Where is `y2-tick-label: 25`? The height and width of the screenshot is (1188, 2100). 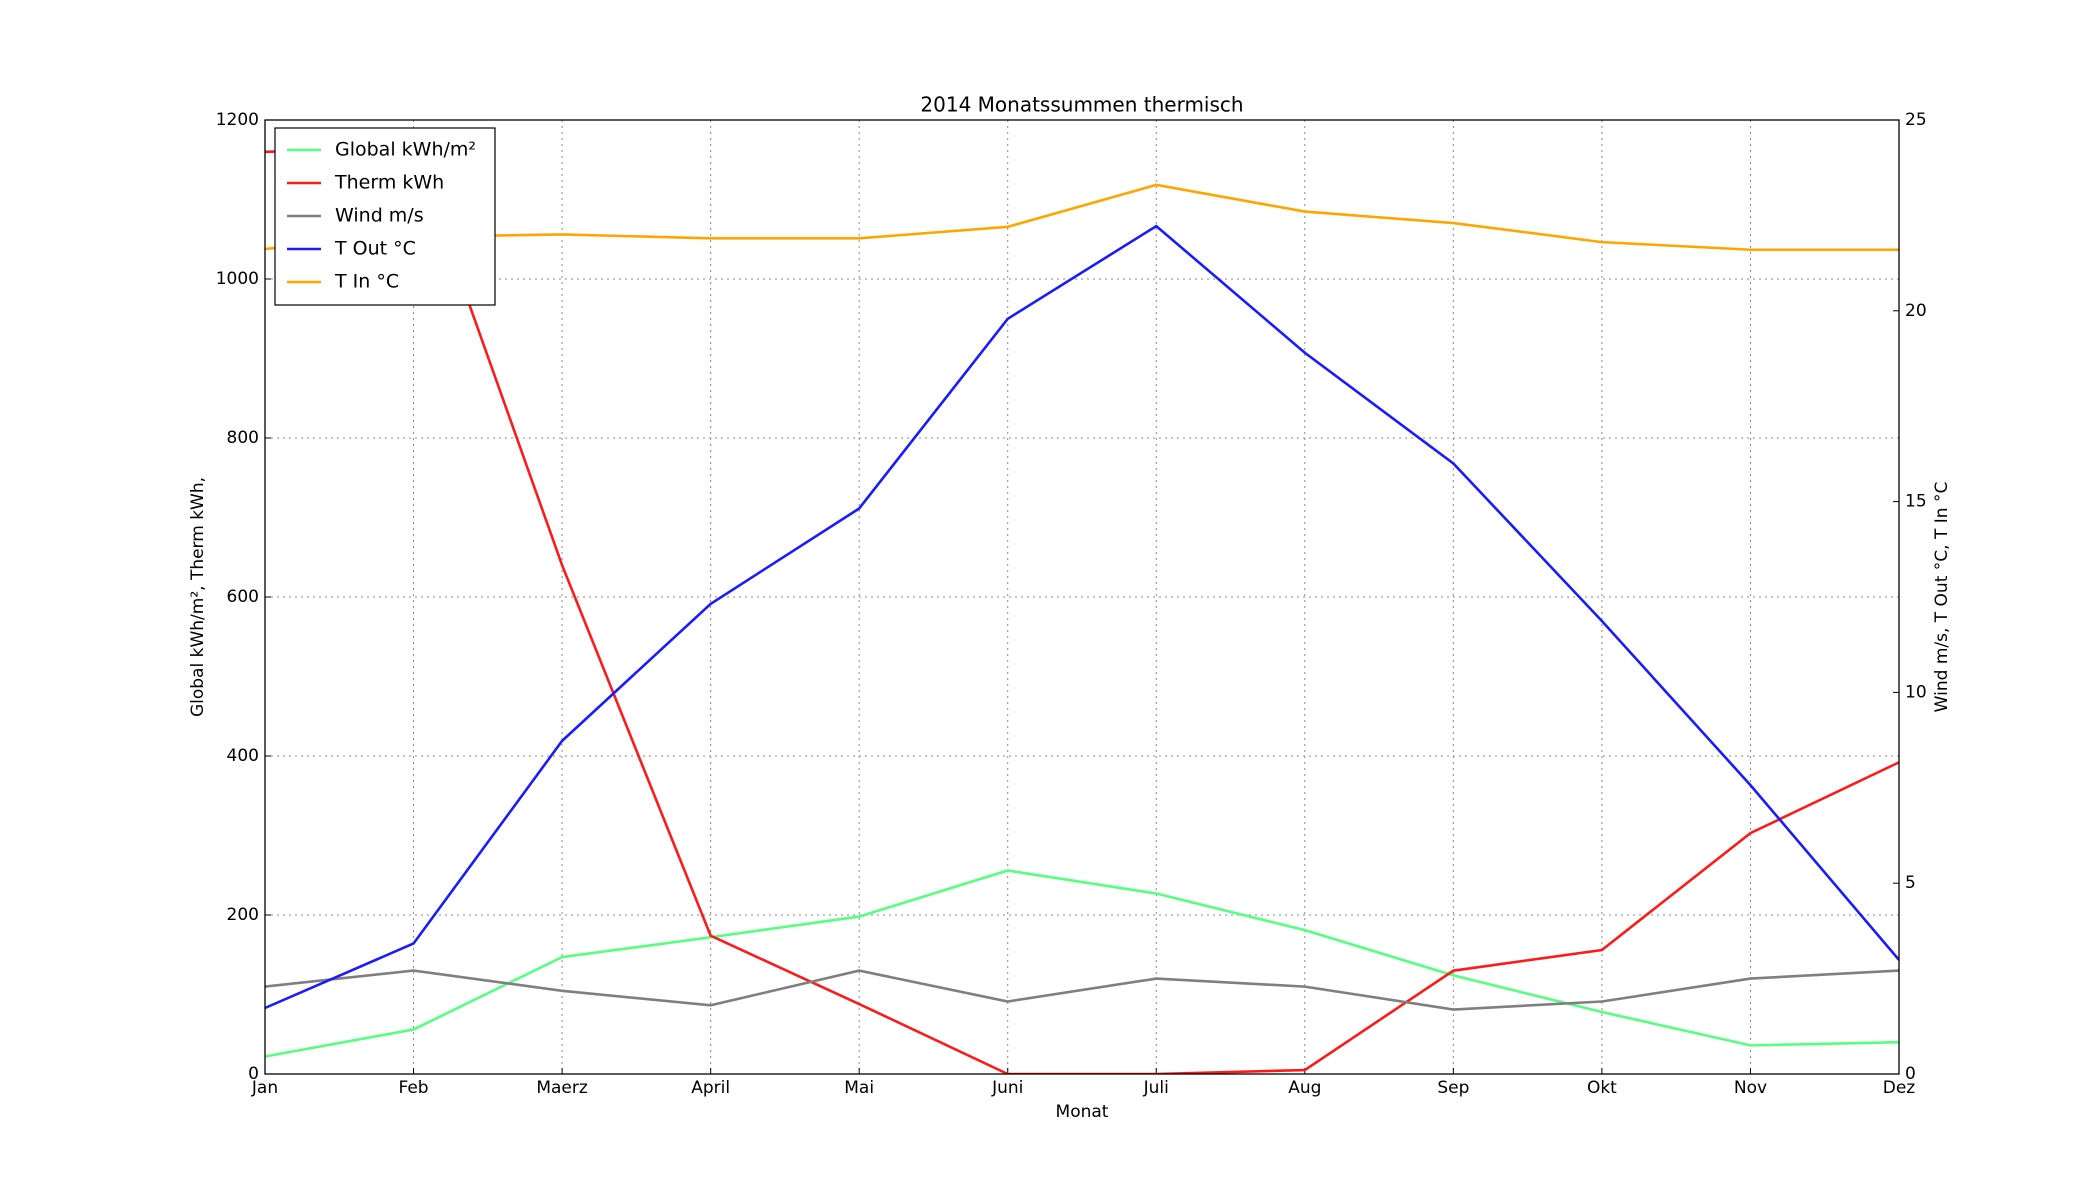
y2-tick-label: 25 is located at coordinates (1916, 120).